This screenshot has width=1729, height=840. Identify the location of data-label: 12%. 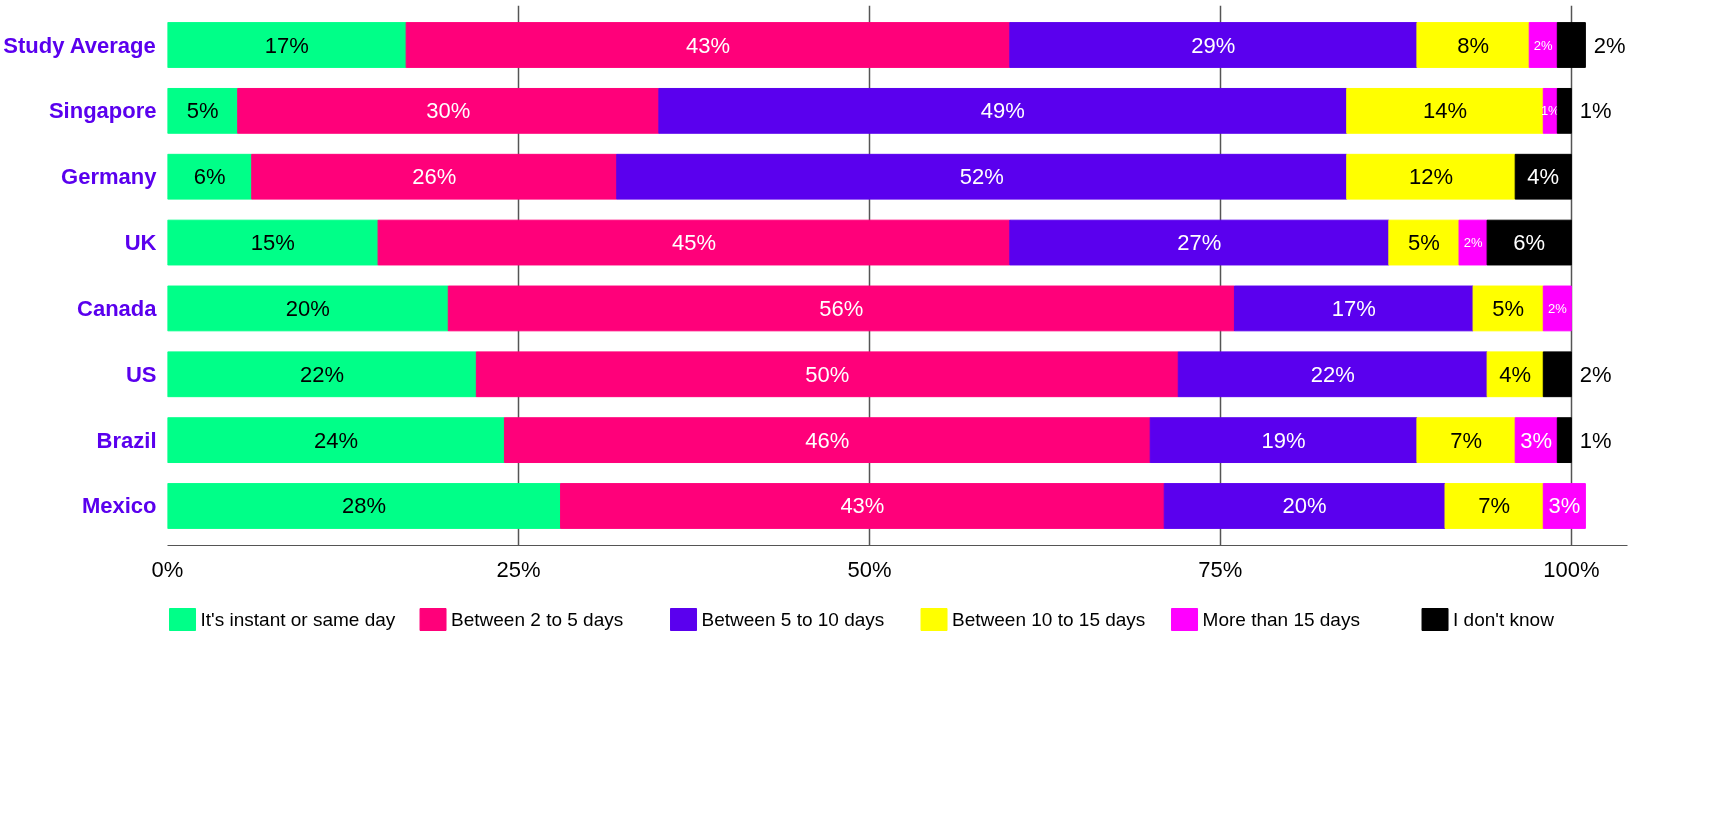
(1430, 177).